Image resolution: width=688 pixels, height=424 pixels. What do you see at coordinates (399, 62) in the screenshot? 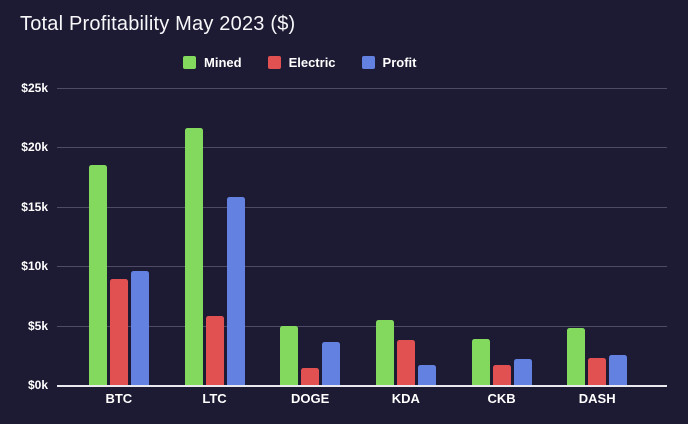
I see `legend-label: Profit` at bounding box center [399, 62].